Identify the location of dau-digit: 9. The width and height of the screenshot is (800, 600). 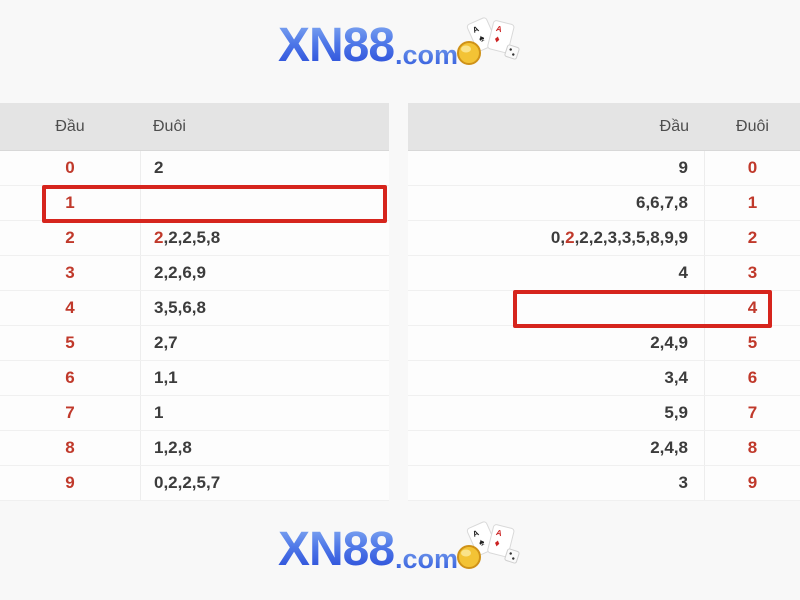
(70, 482).